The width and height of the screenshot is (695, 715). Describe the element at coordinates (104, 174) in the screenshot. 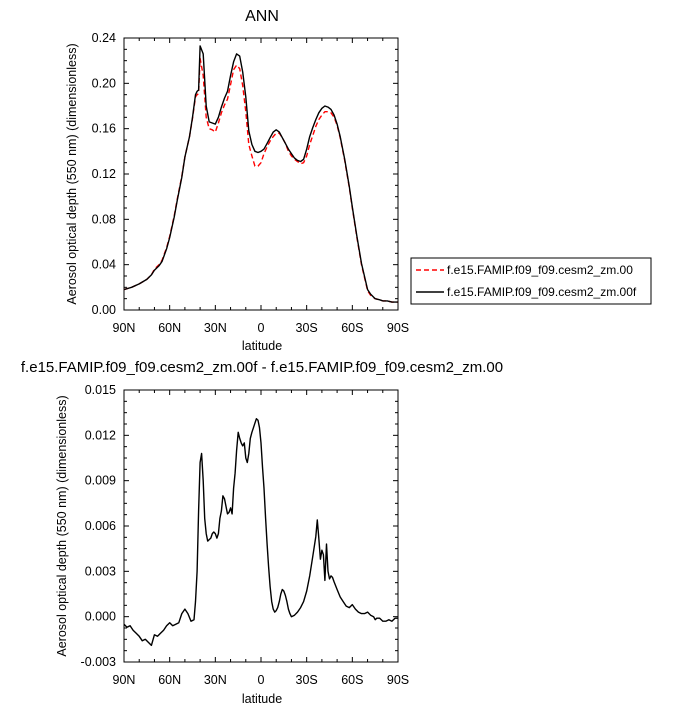

I see `y-tick-label: 0.12` at that location.